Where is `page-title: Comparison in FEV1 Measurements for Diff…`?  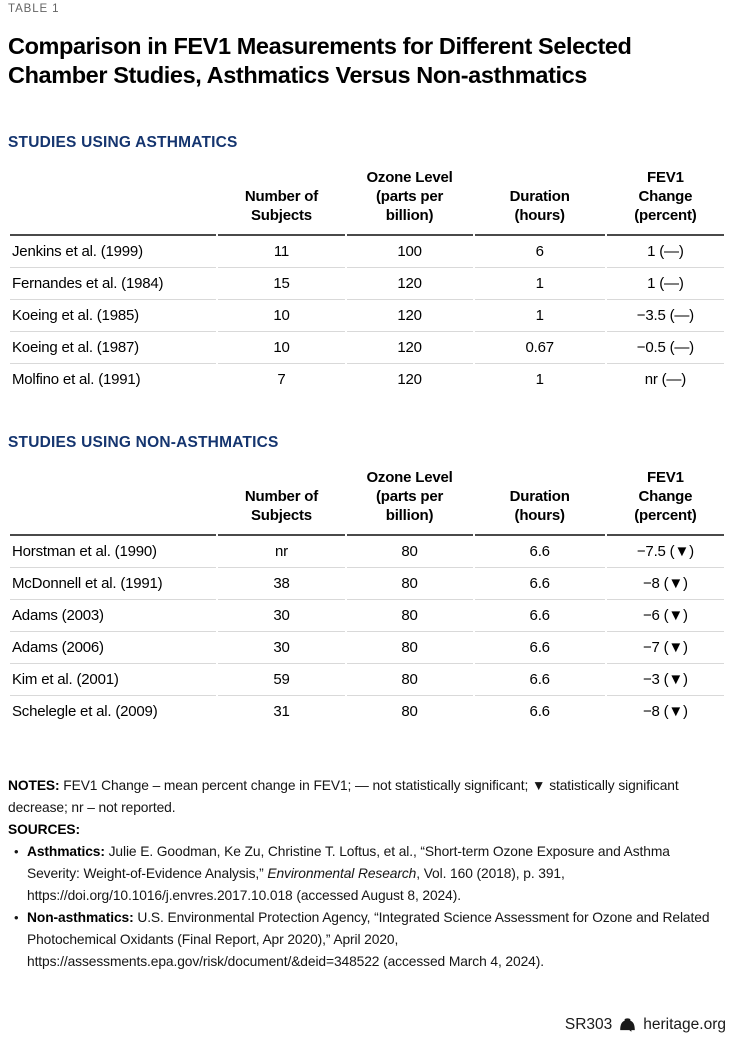
page-title: Comparison in FEV1 Measurements for Diff… is located at coordinates (320, 60).